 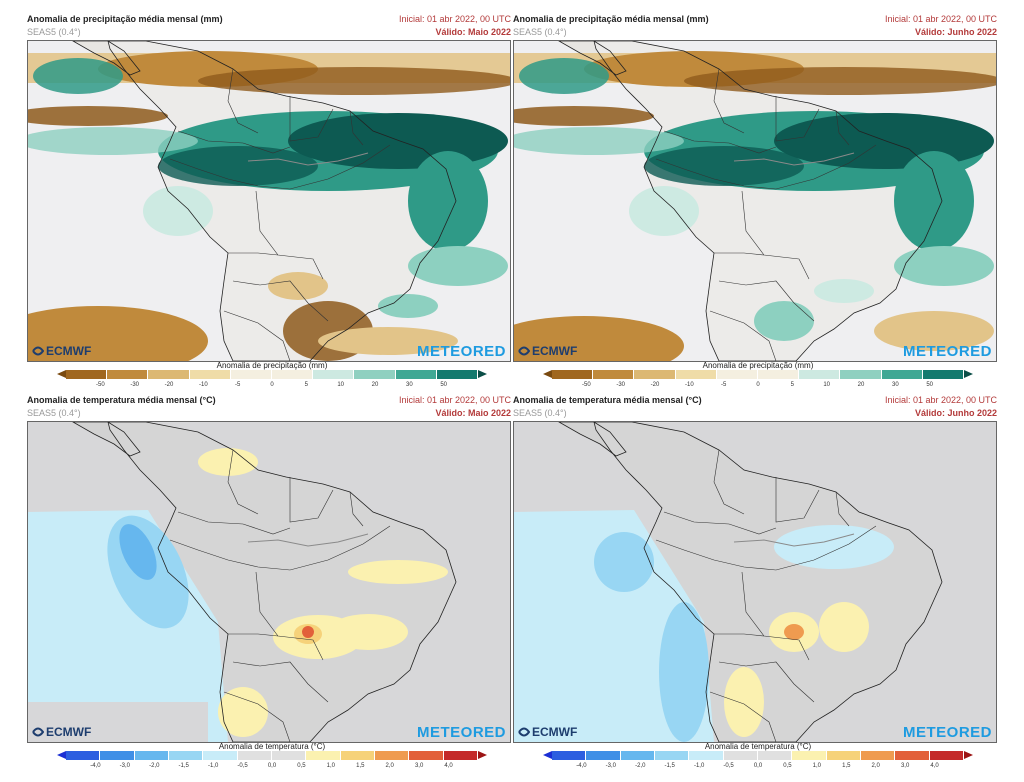 I want to click on anomaly-field, so click(x=704, y=626).